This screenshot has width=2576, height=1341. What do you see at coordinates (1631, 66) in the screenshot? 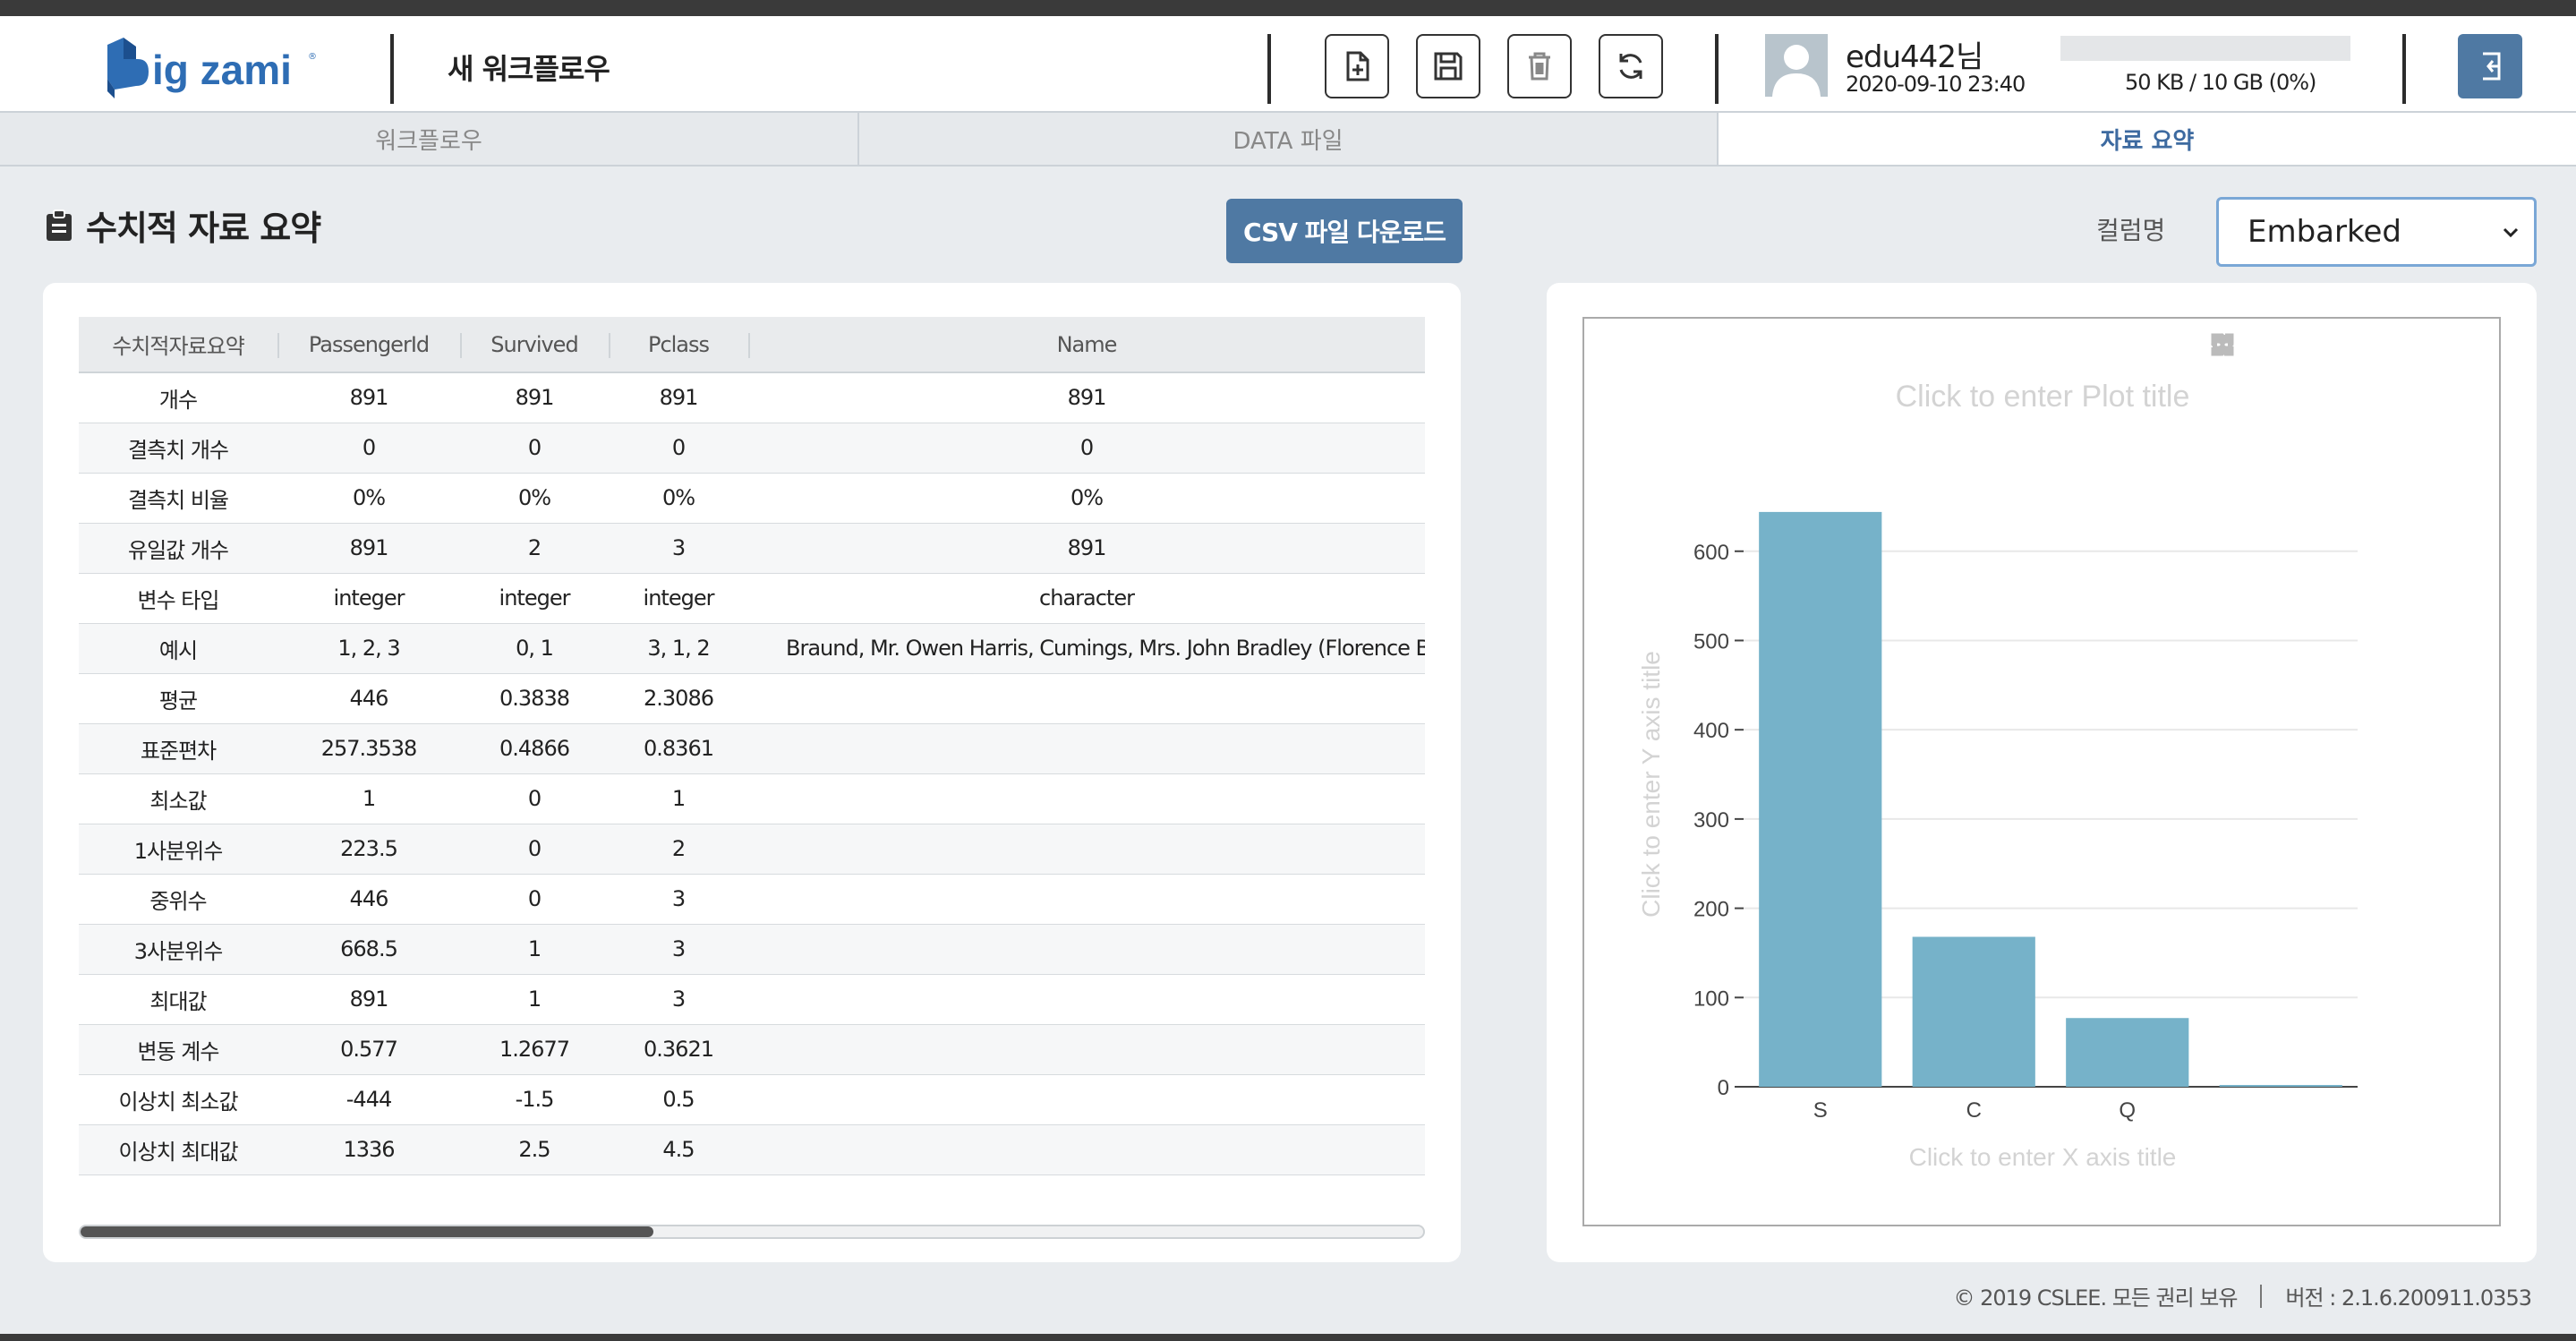
I see `refresh-button` at bounding box center [1631, 66].